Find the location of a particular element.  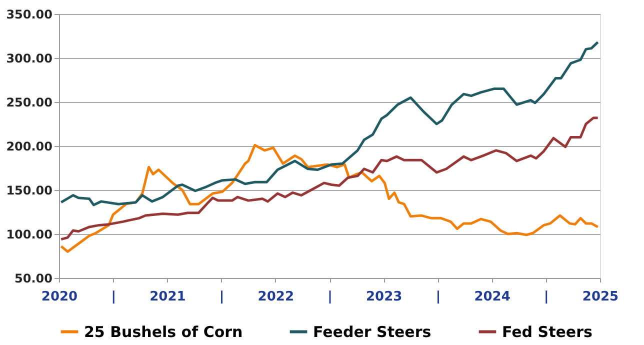

x-tick-label: 2021 is located at coordinates (168, 297).